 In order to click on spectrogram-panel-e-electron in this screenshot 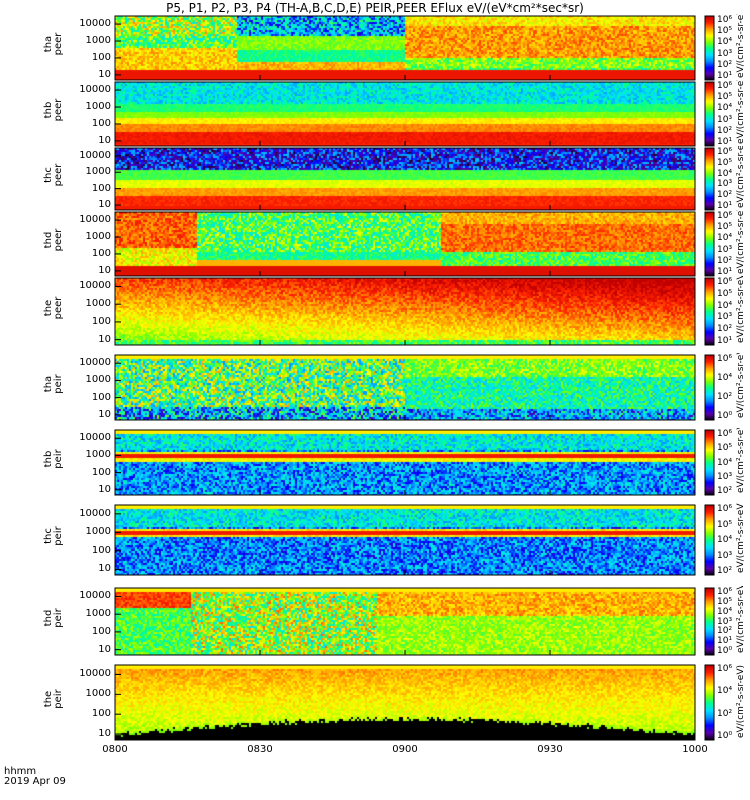, I will do `click(405, 311)`.